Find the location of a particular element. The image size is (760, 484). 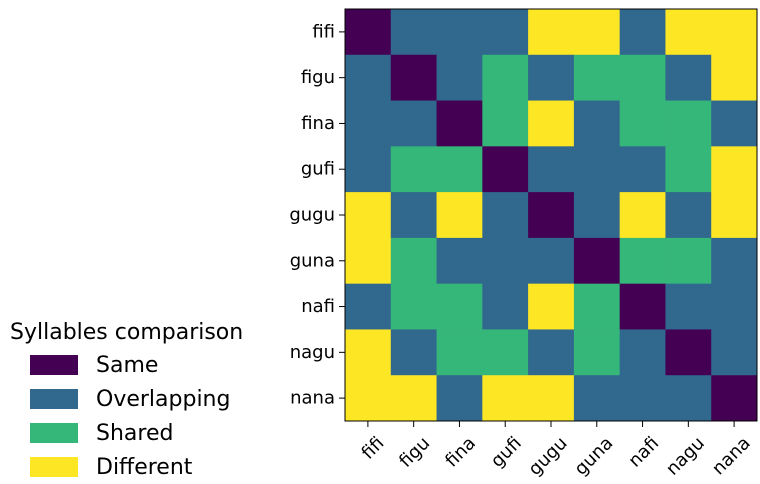

legend-item-shared: Shared is located at coordinates (155, 433).